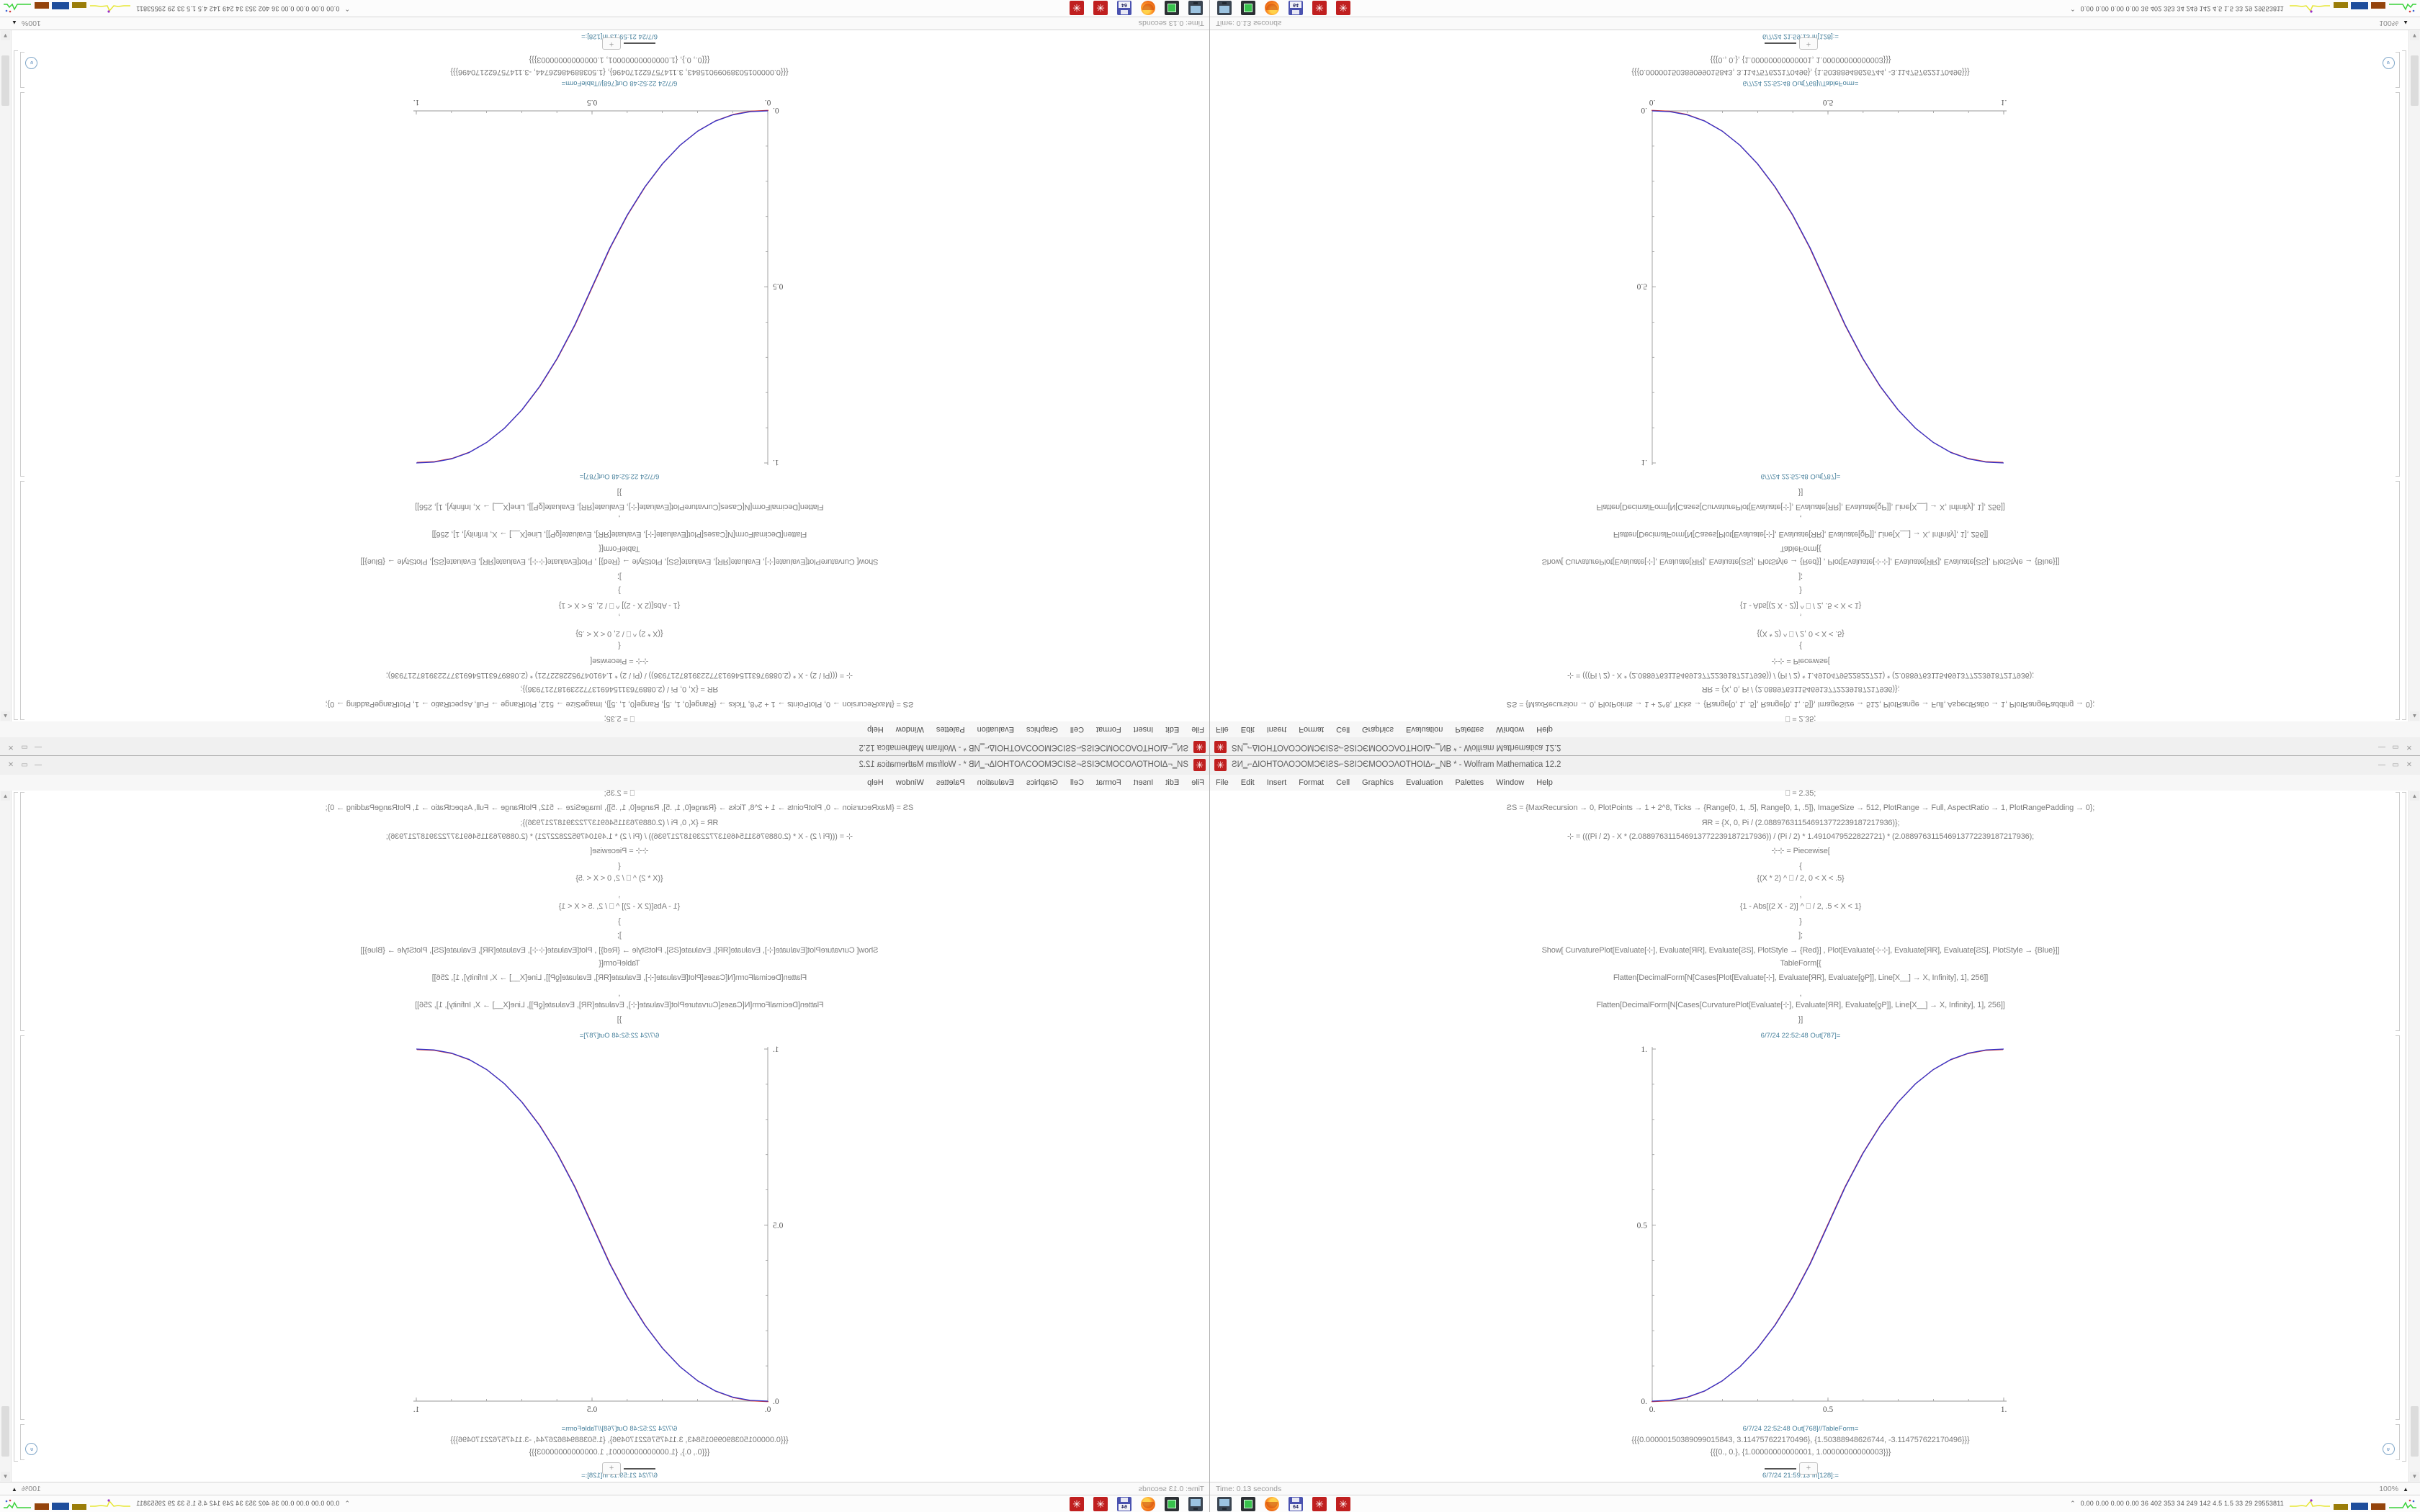  I want to click on notebook-code-line: {(X * 2) ^ ⎕ / 2, 0 < X < .5}, so click(619, 878).